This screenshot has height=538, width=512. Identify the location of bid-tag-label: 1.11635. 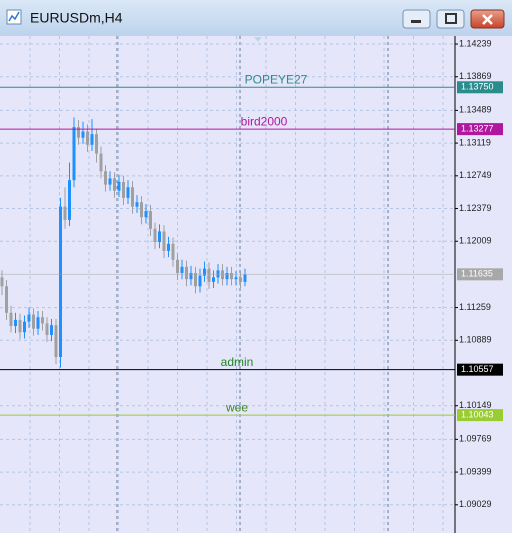
(477, 274).